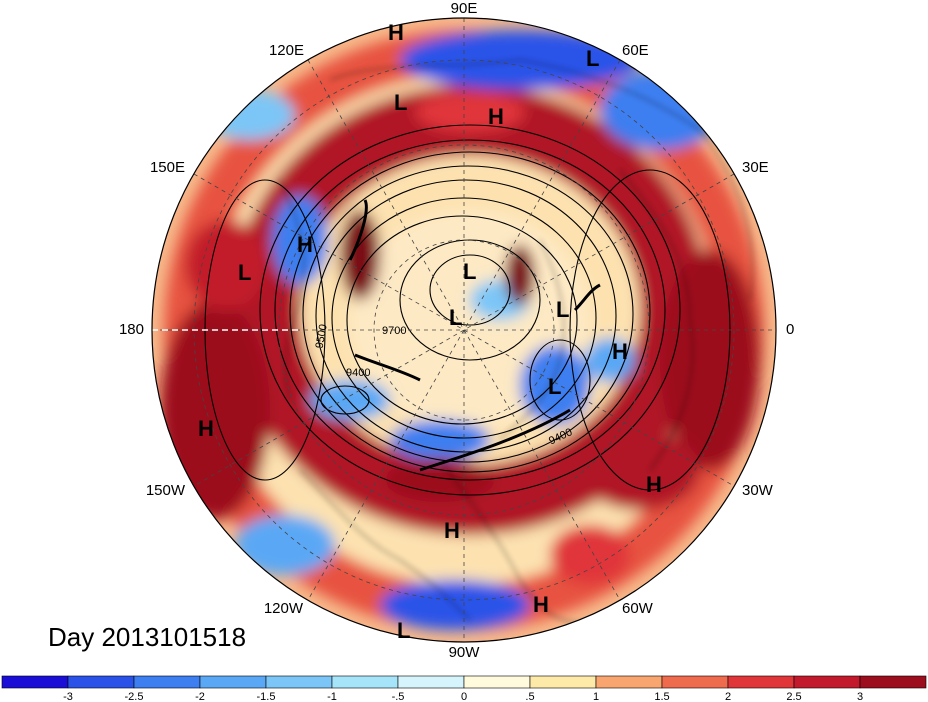  What do you see at coordinates (728, 696) in the screenshot?
I see `colorbar-tick-label: 2` at bounding box center [728, 696].